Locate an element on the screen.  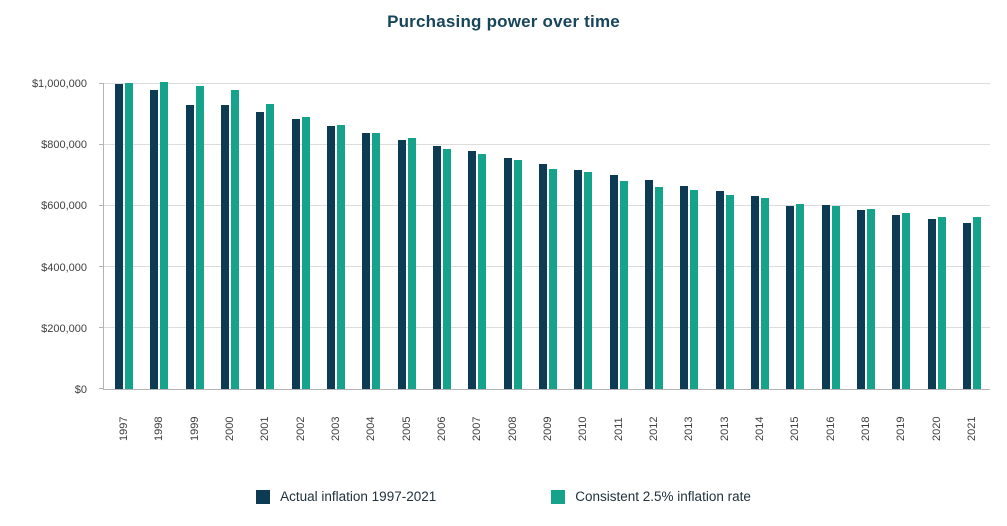
legend-item: Actual inflation 1997-2021 is located at coordinates (346, 496).